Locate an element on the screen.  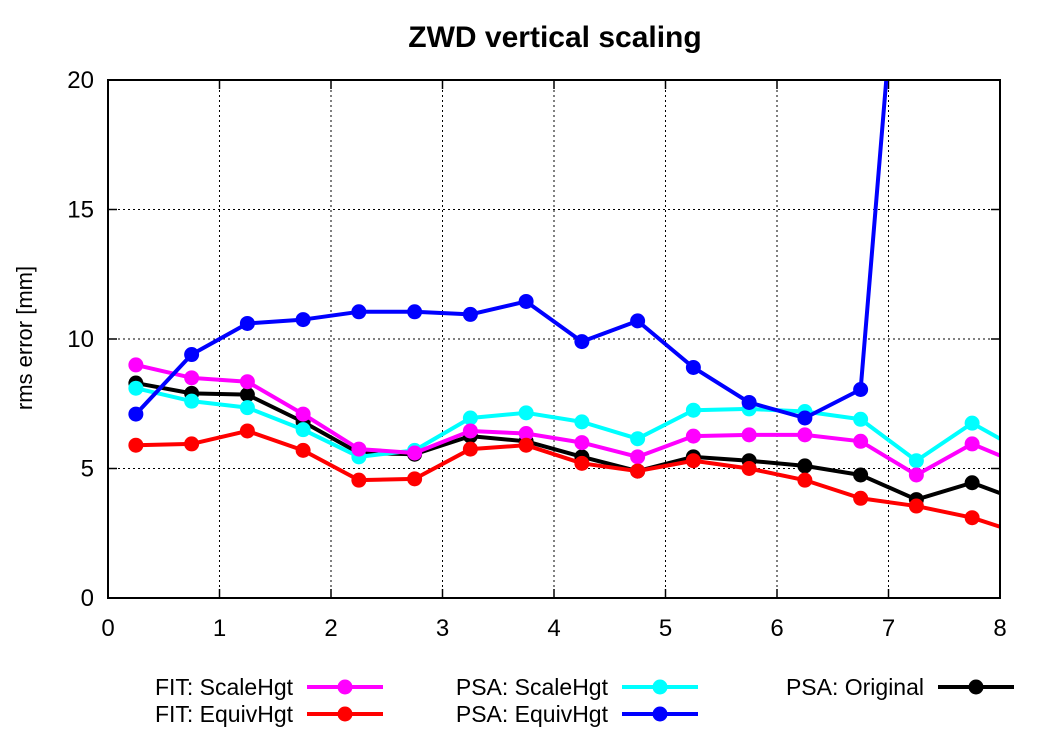
x-tick-label: 3 is located at coordinates (442, 628).